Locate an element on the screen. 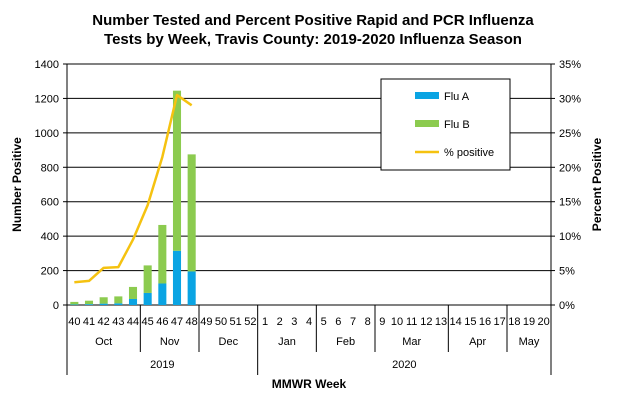 The height and width of the screenshot is (400, 627). x-tick-label: 10 is located at coordinates (397, 322).